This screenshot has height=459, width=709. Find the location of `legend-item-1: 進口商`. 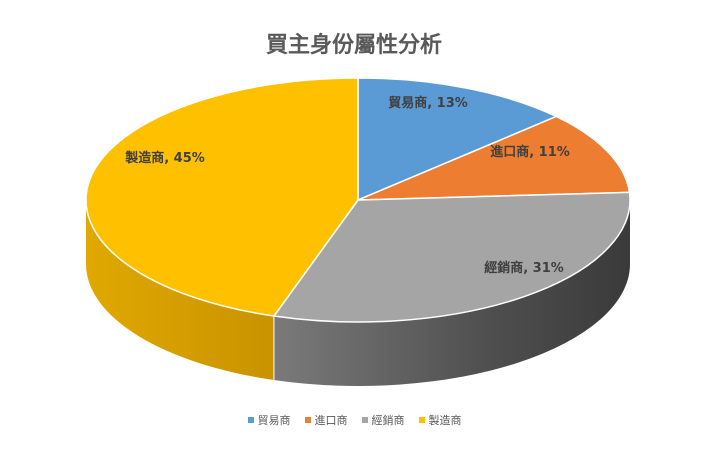

legend-item-1: 進口商 is located at coordinates (326, 420).